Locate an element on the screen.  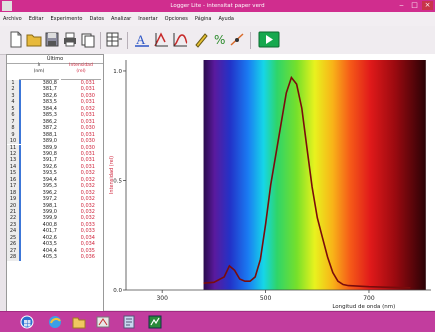
table-row: 4 383,5 0,031 is located at coordinates (55, 102).